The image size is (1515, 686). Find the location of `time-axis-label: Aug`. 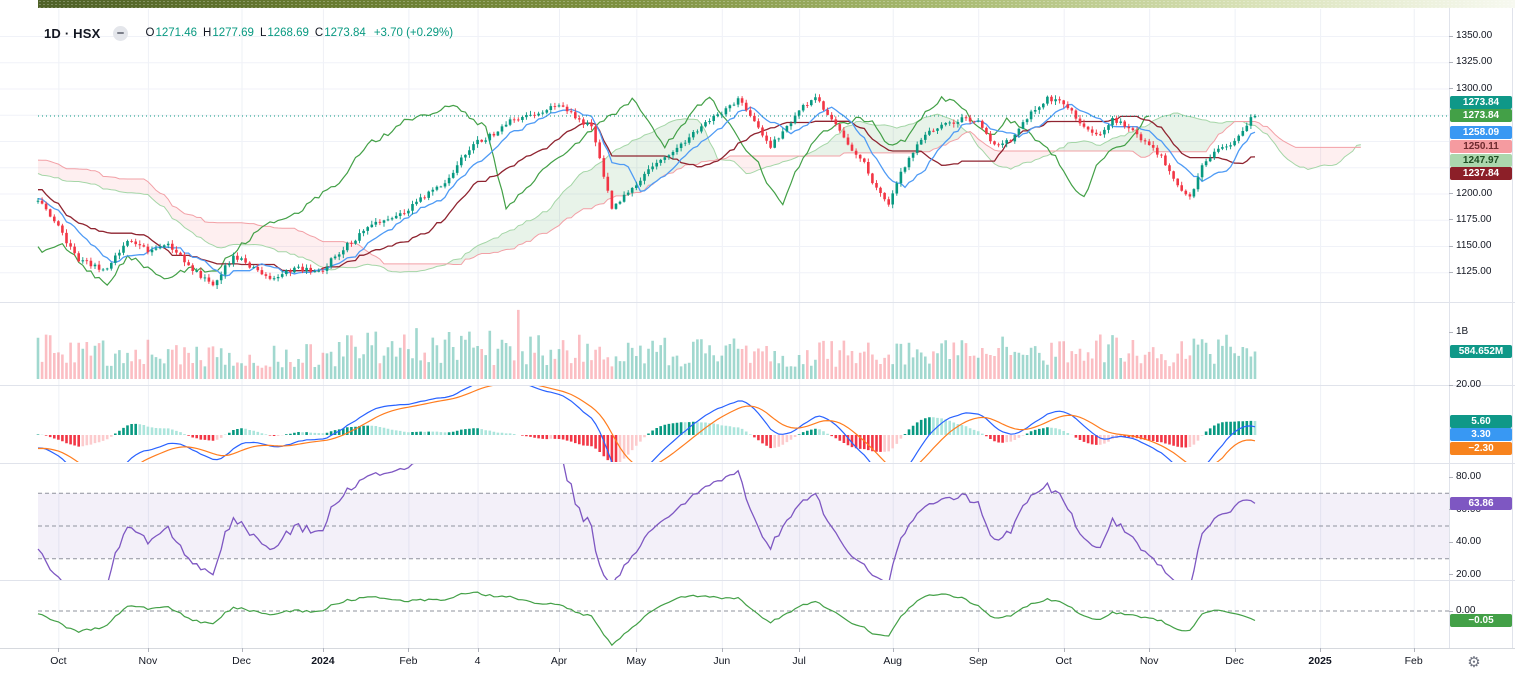

time-axis-label: Aug is located at coordinates (893, 661).